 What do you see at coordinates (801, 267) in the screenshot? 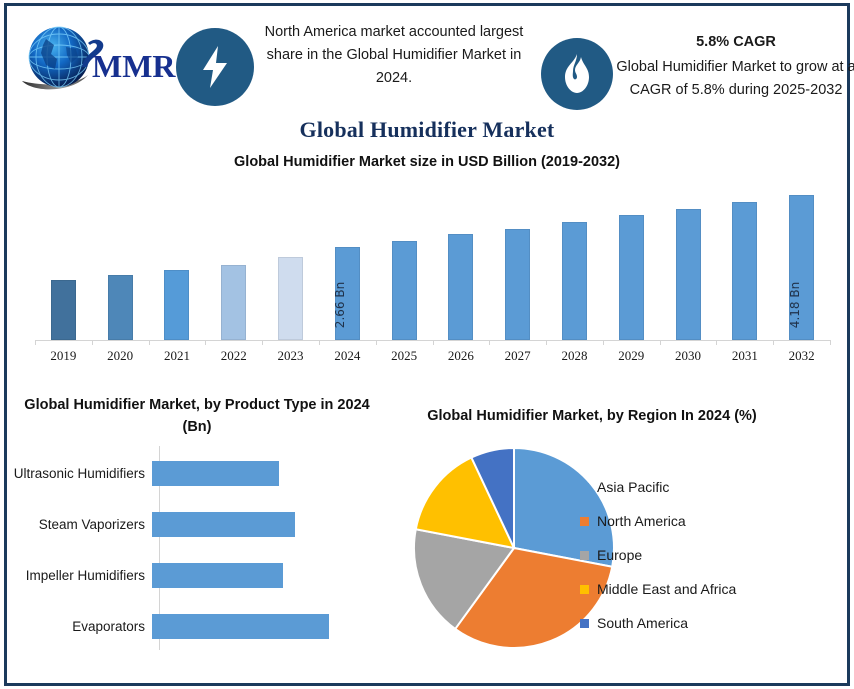
I see `column-bar: 4.18 Bn` at bounding box center [801, 267].